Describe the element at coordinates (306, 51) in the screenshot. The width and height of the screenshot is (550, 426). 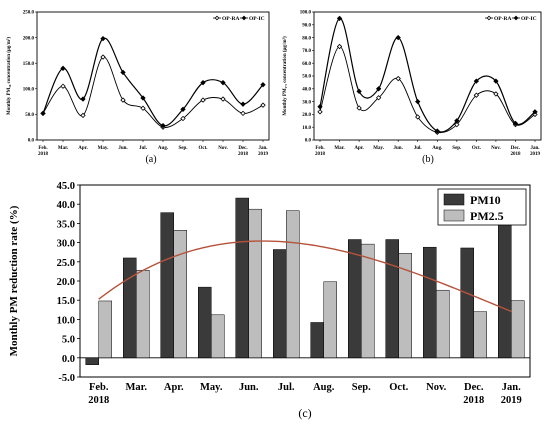
I see `y-tick-label: 70.0` at that location.